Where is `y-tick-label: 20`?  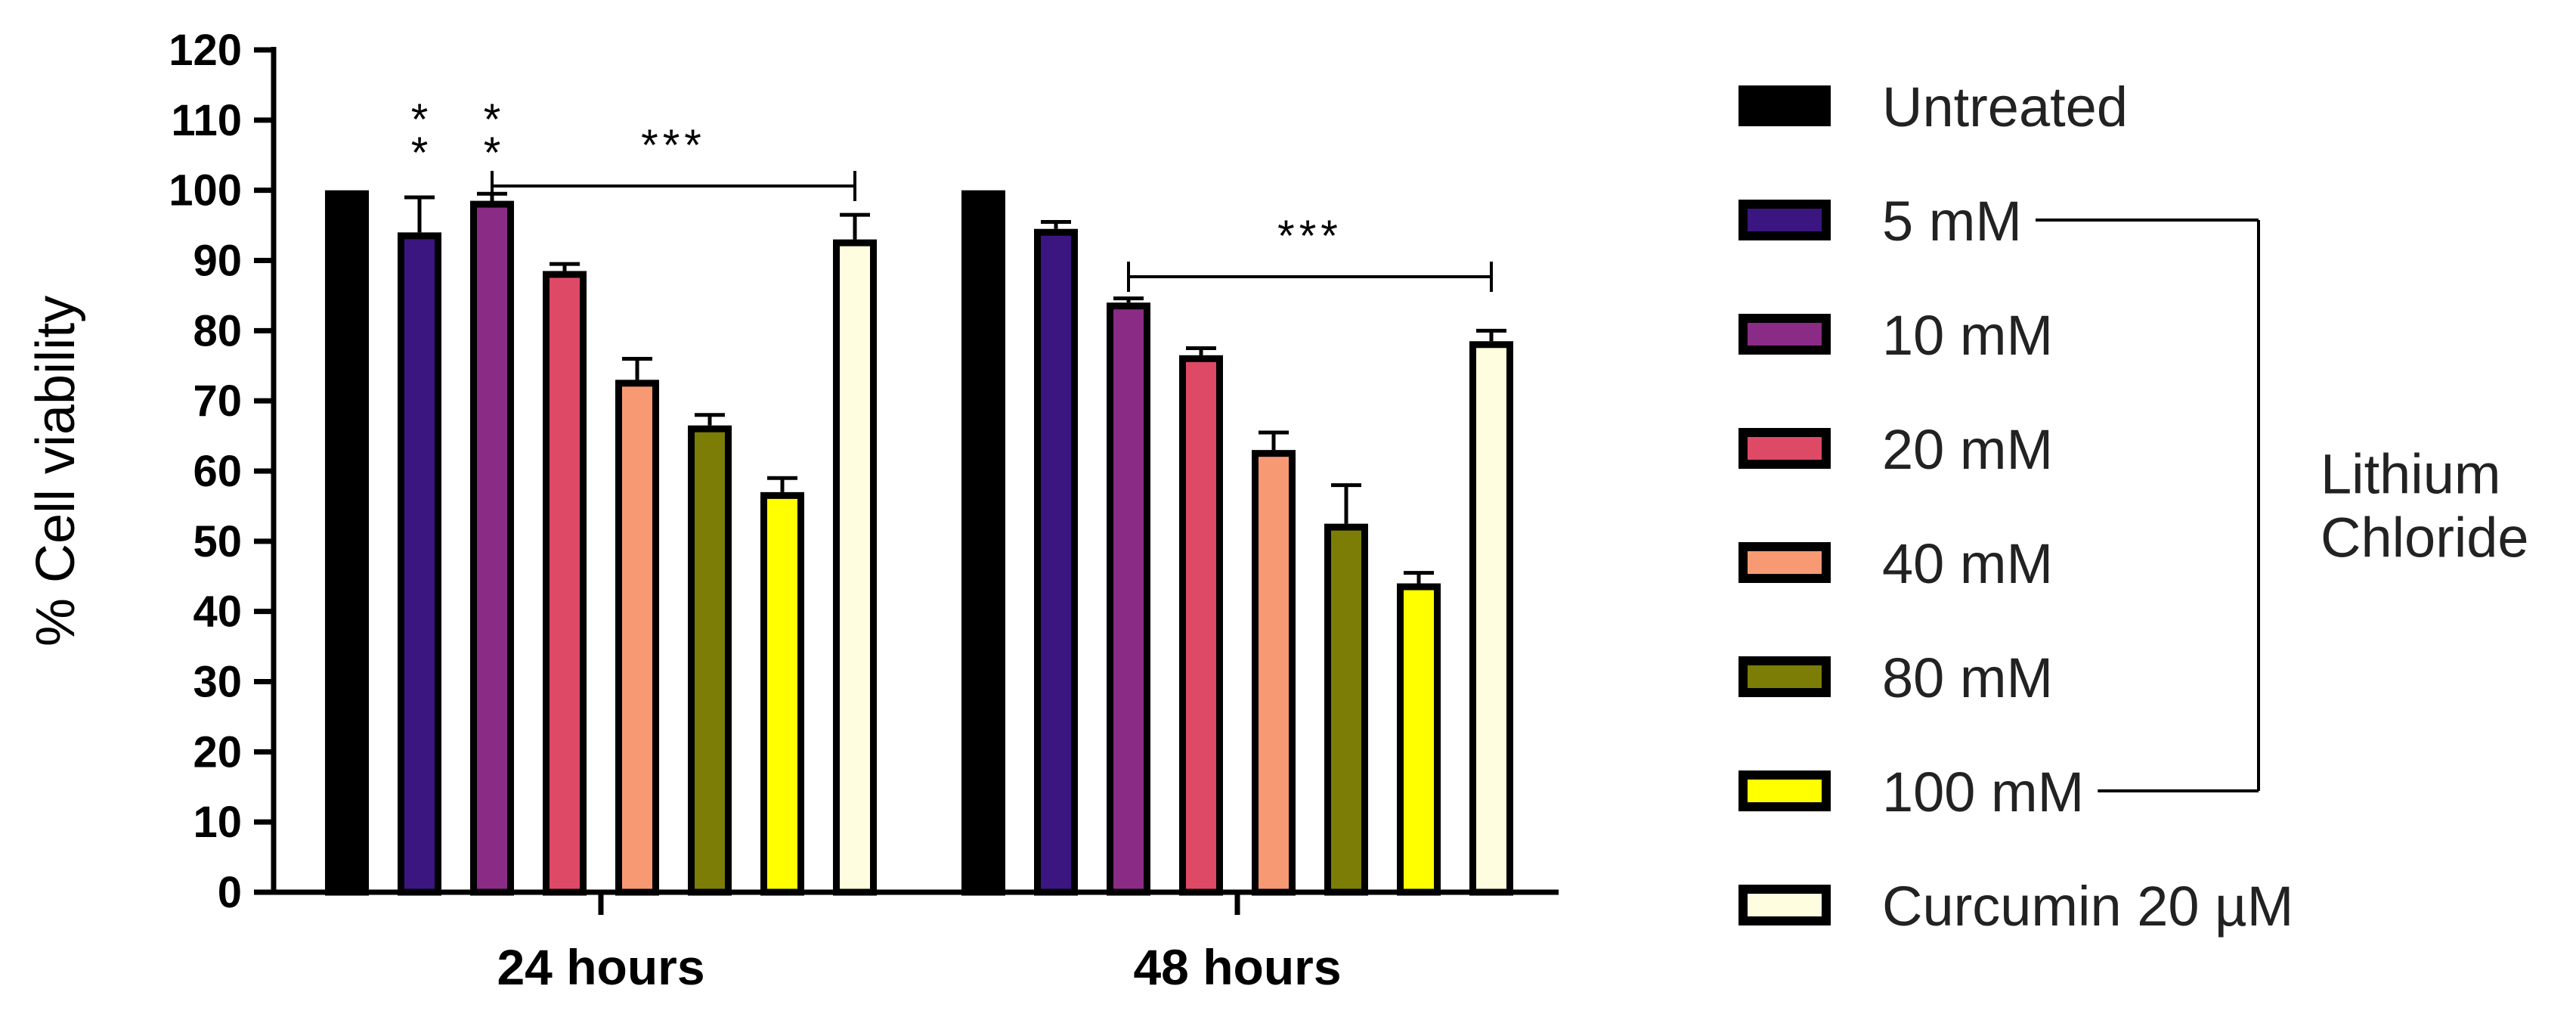 y-tick-label: 20 is located at coordinates (218, 752).